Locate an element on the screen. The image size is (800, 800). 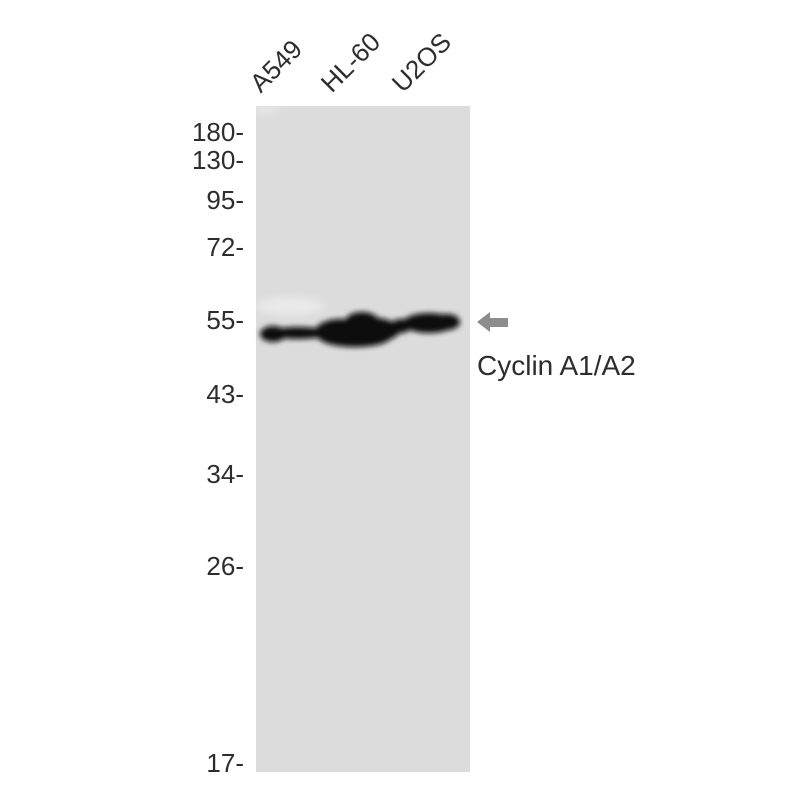
mw-marker-72: 72- is located at coordinates (225, 247).